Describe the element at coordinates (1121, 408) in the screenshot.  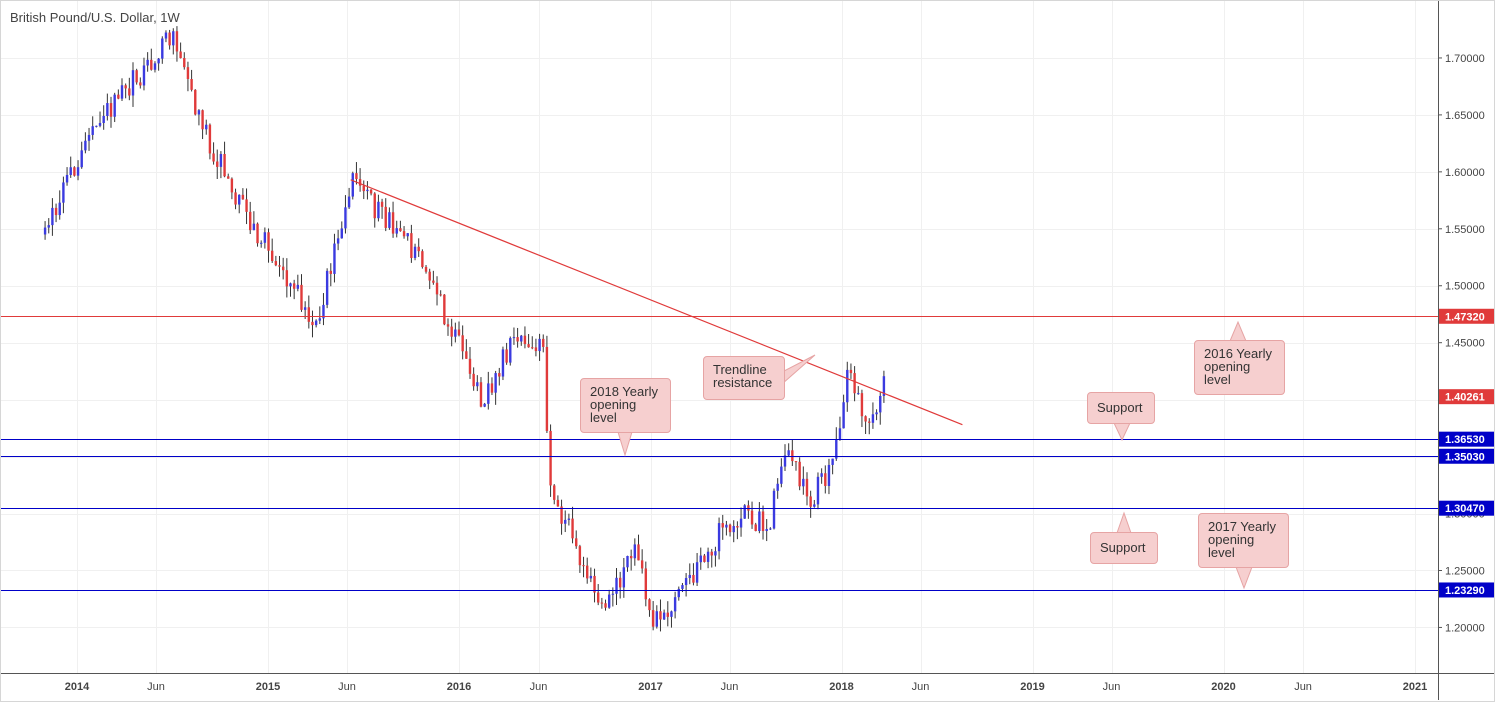
I see `annotation-support-upper: Support` at that location.